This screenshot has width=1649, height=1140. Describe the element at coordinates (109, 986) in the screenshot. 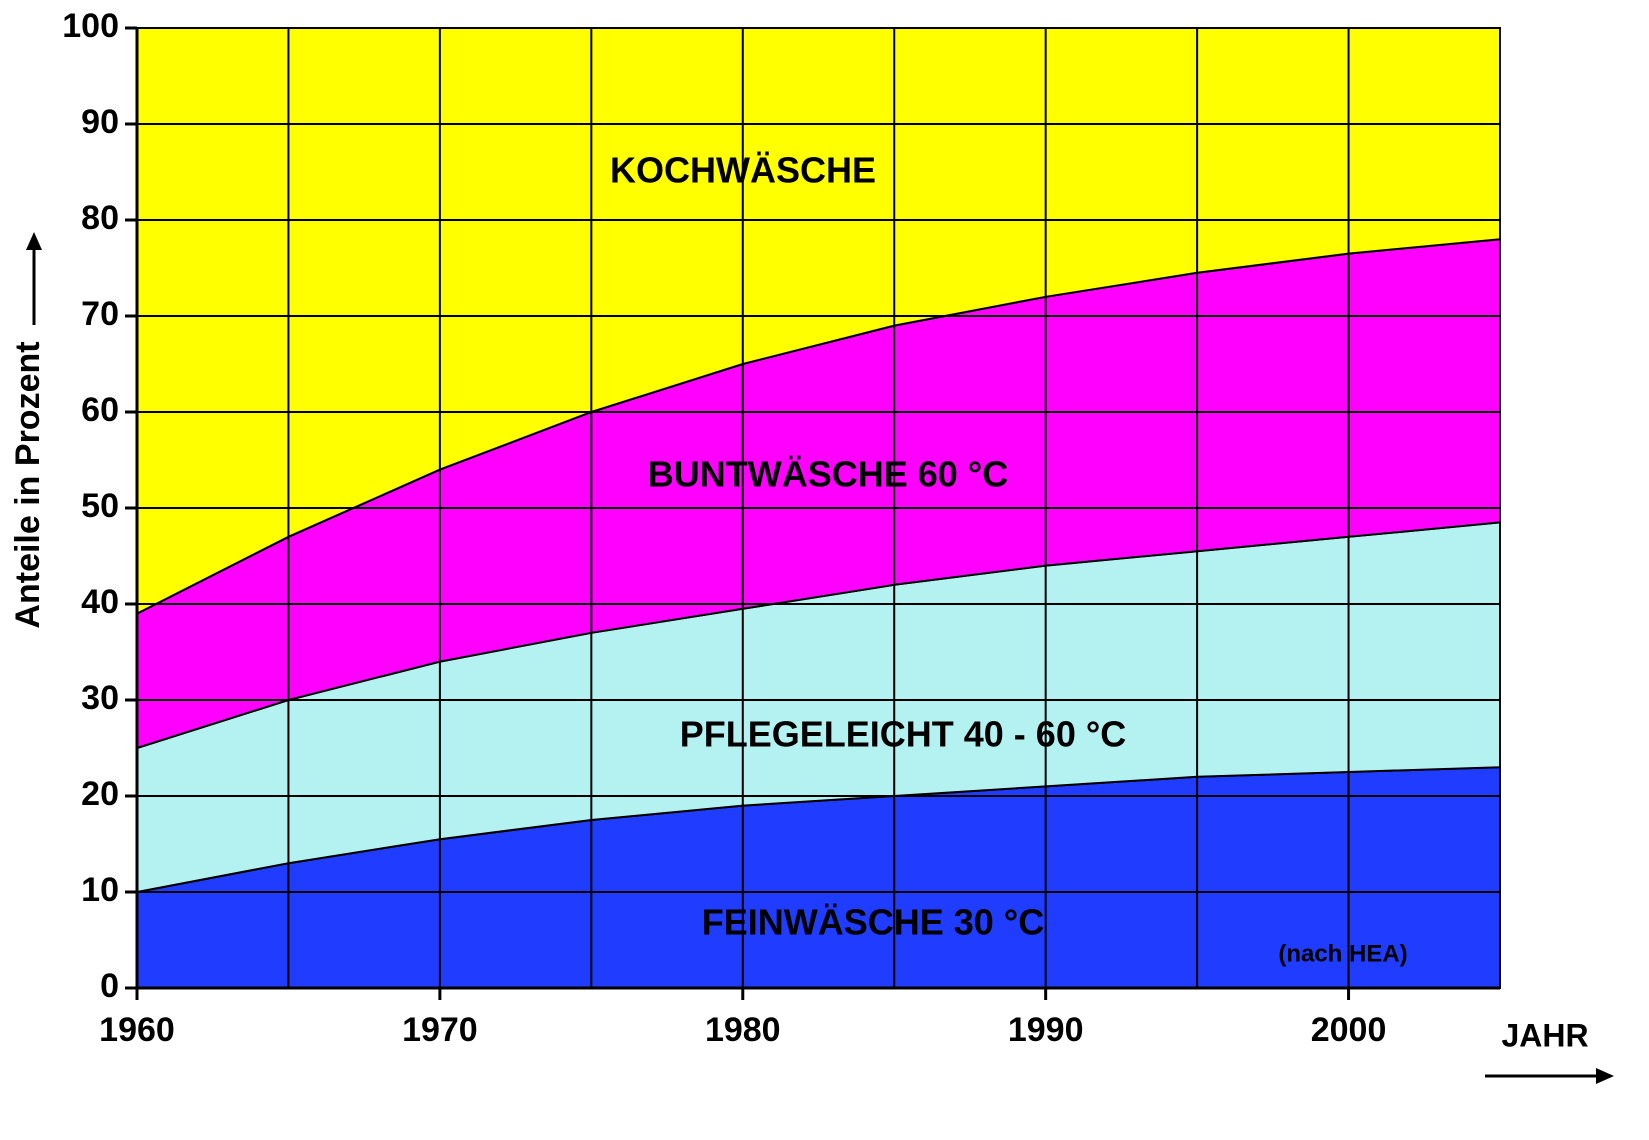

I see `y-tick-label: 0` at that location.